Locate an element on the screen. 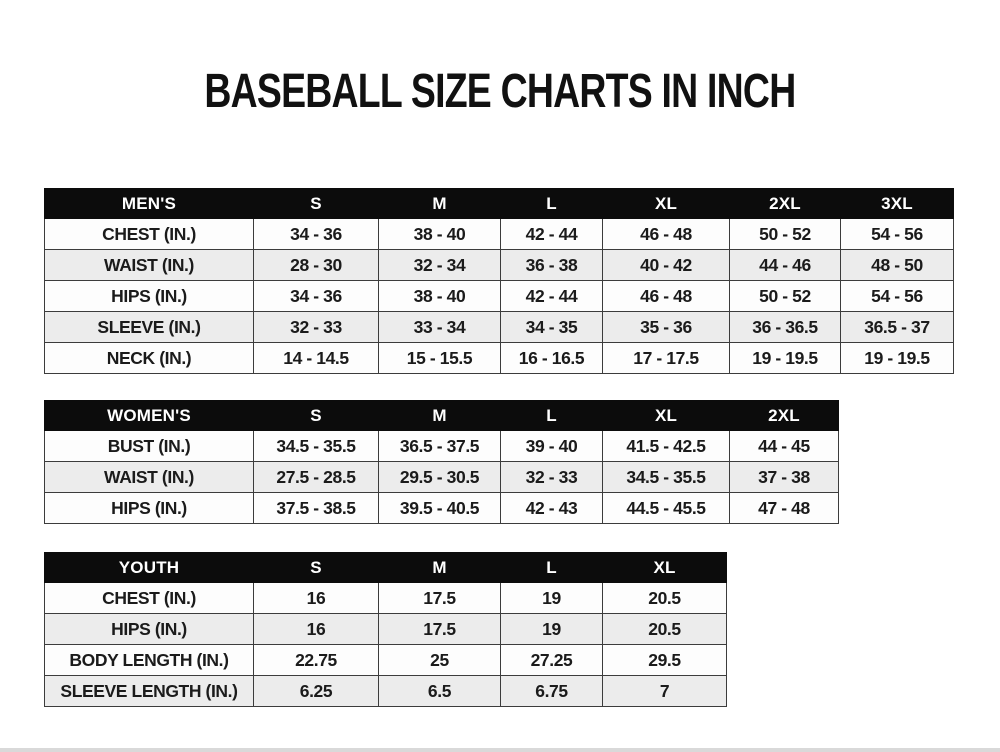 This screenshot has height=752, width=1000. size-value-cell: 42 - 43 is located at coordinates (551, 508).